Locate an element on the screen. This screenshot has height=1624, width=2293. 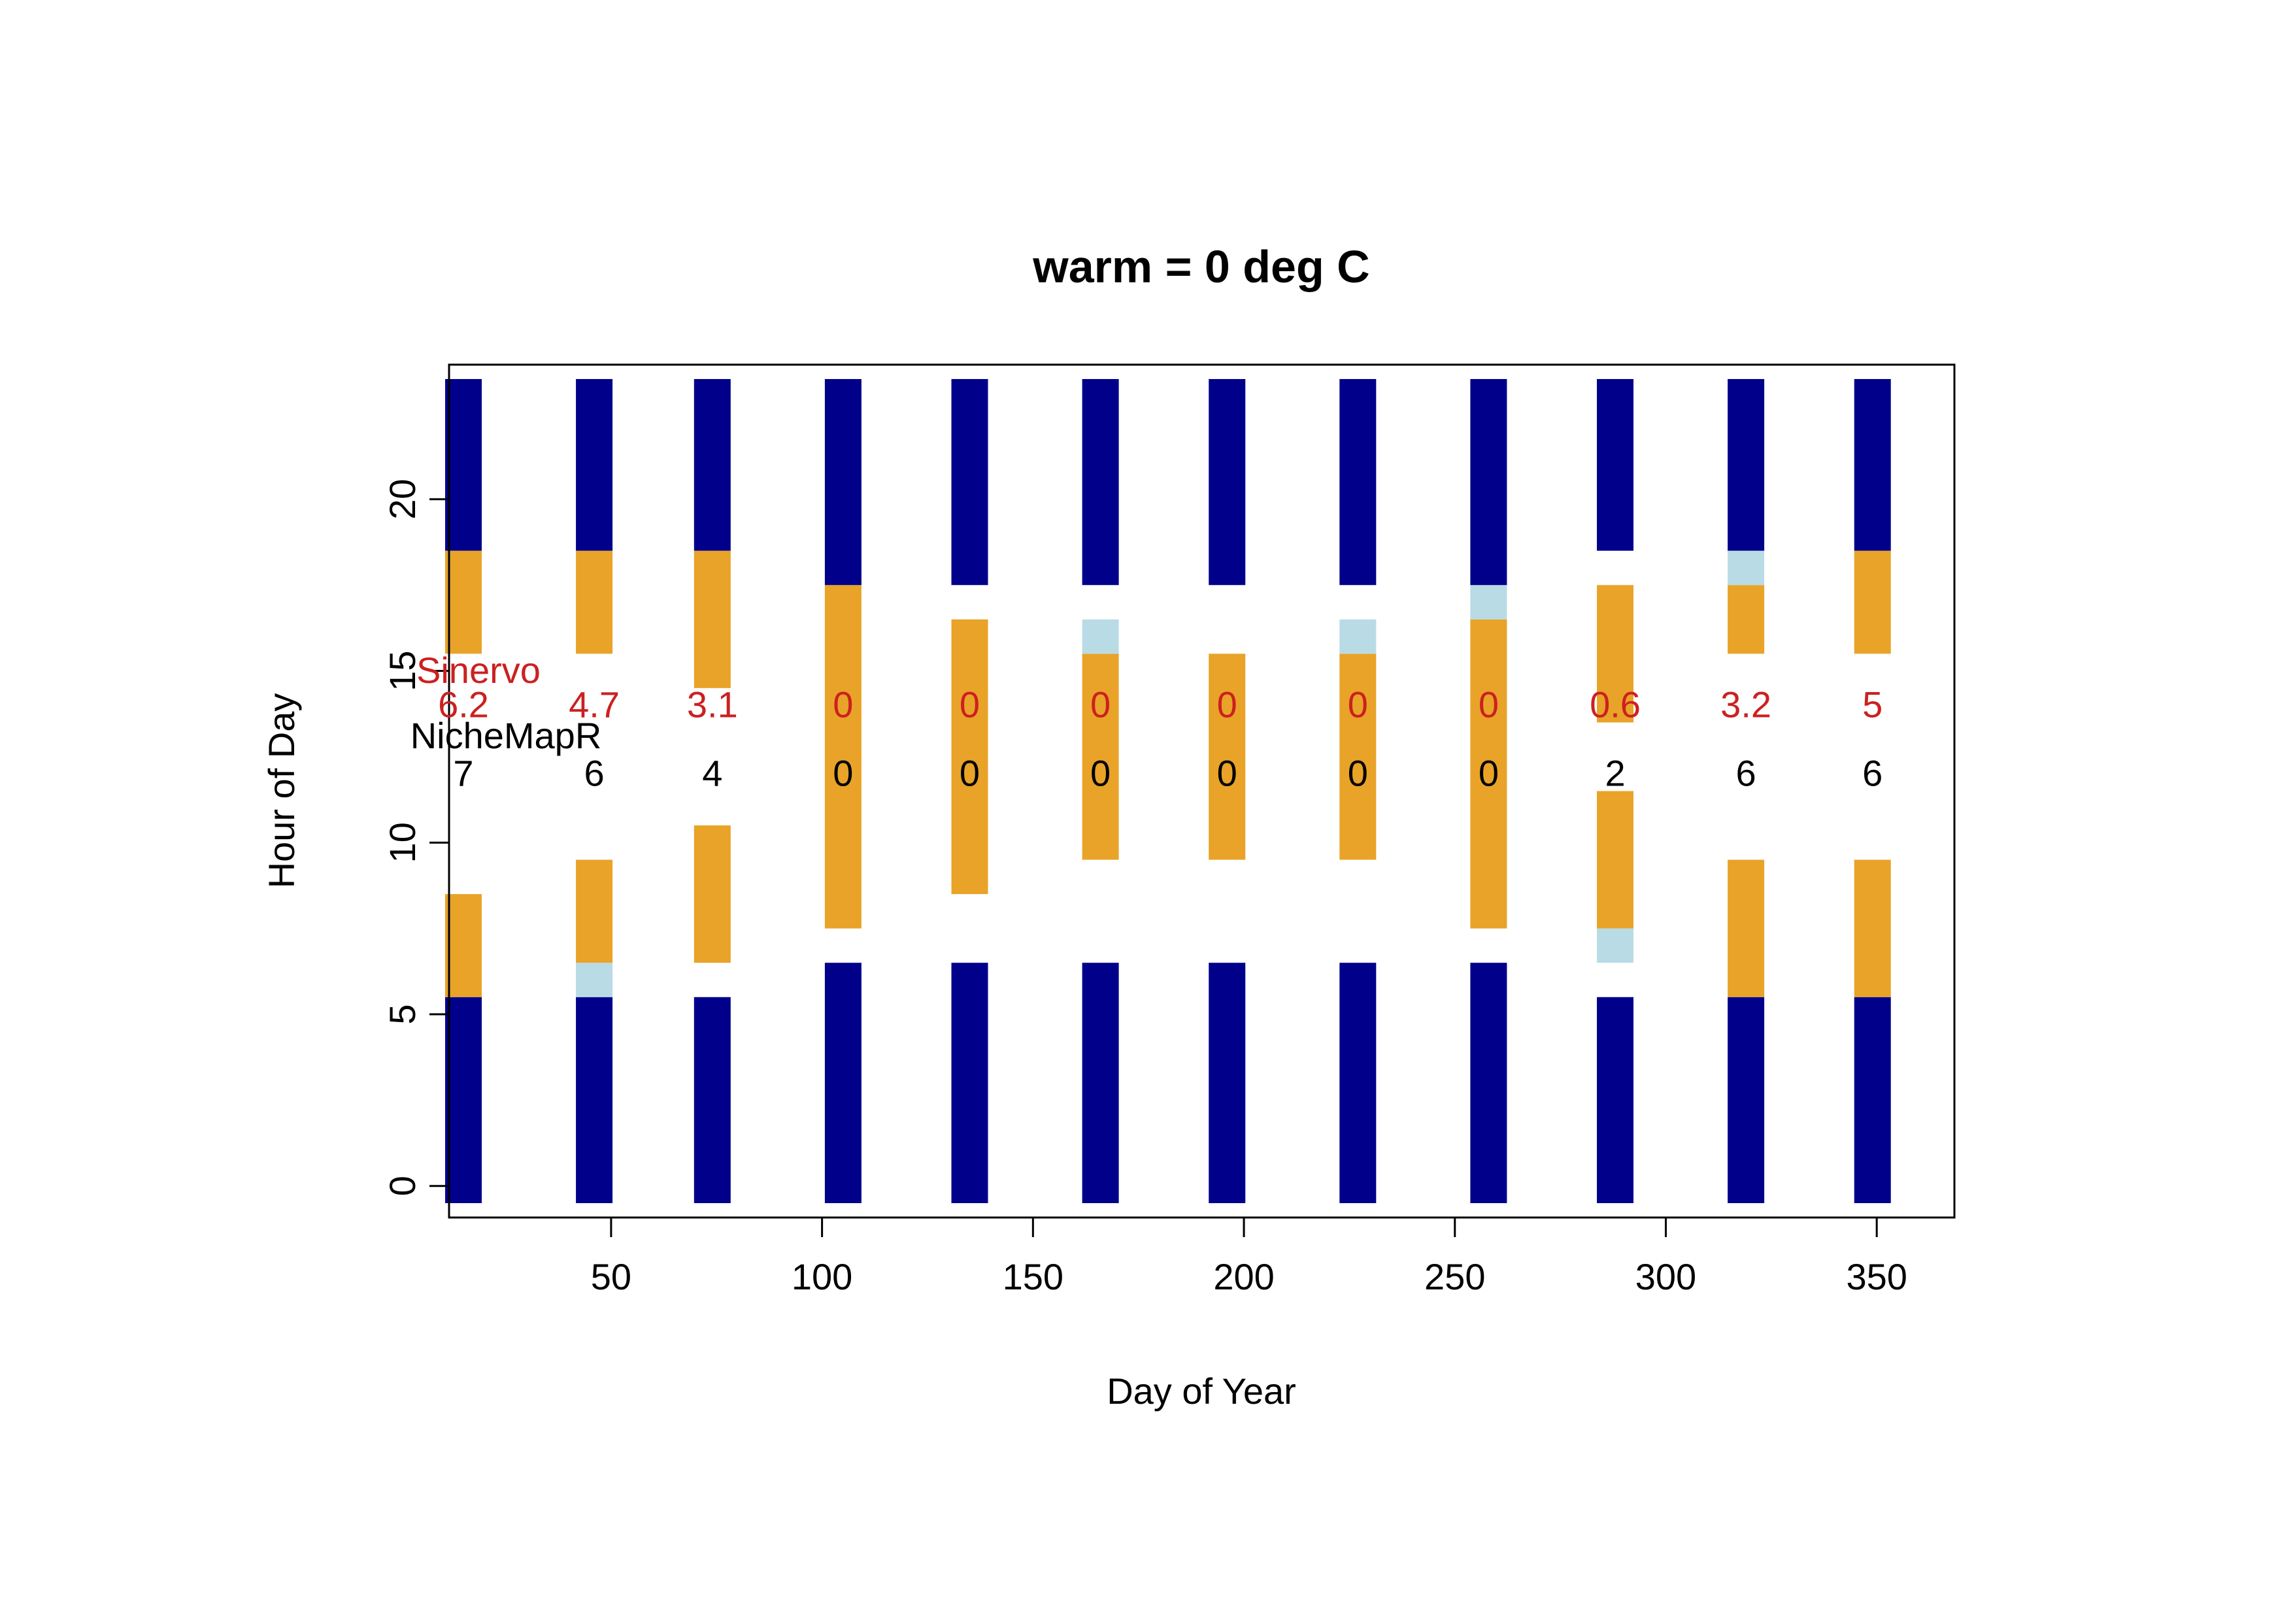
sinervo-value-label-9: 0.6 is located at coordinates (1615, 704).